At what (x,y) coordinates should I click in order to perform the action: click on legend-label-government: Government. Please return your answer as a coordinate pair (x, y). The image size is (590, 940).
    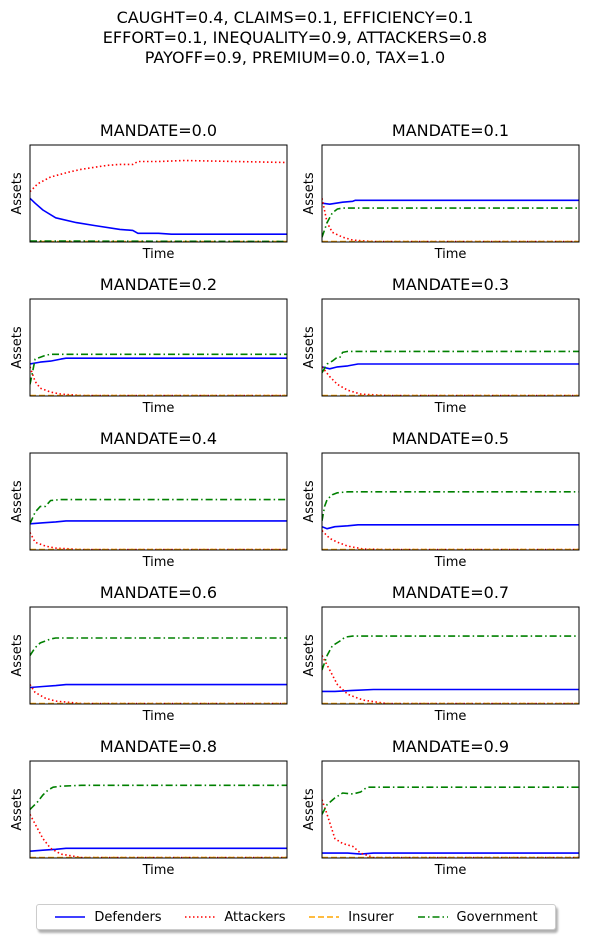
    Looking at the image, I should click on (497, 917).